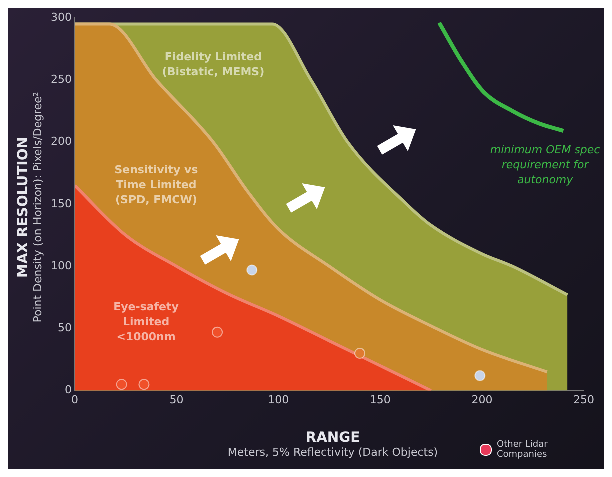 This screenshot has height=477, width=612. Describe the element at coordinates (61, 17) in the screenshot. I see `y-tick-label: 300` at that location.